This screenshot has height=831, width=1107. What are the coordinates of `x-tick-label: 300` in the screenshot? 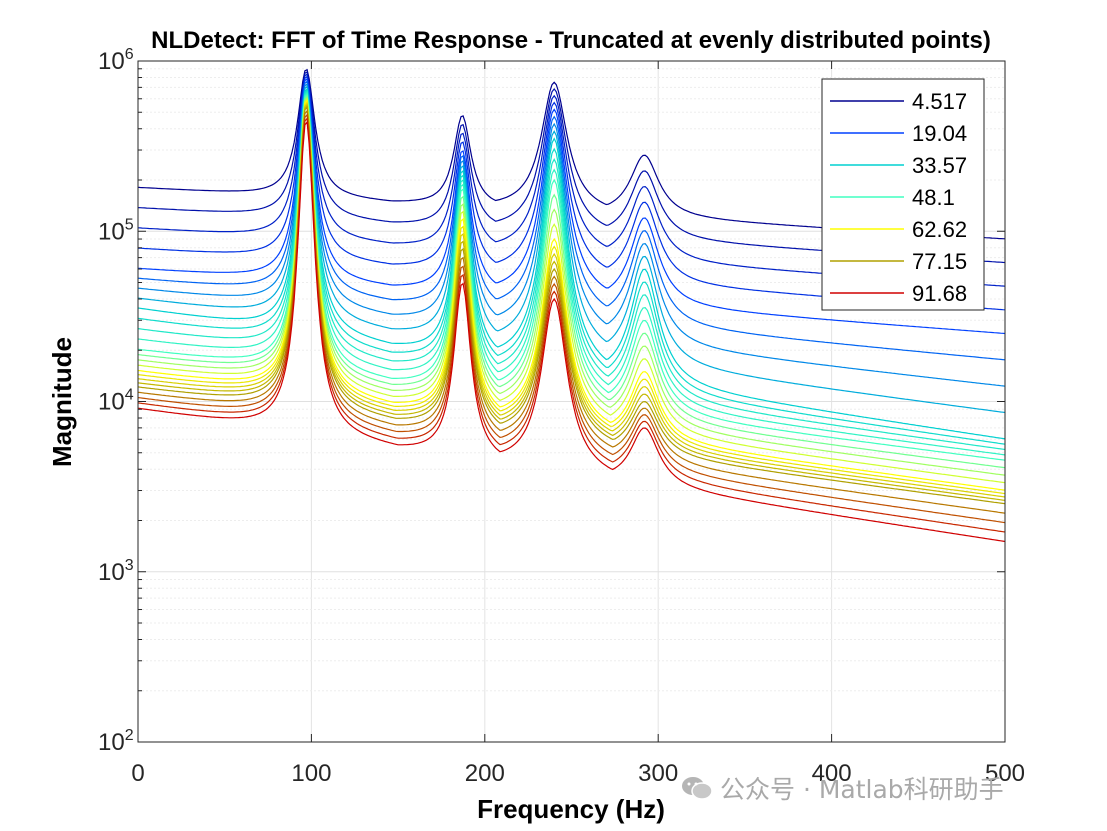 It's located at (658, 773).